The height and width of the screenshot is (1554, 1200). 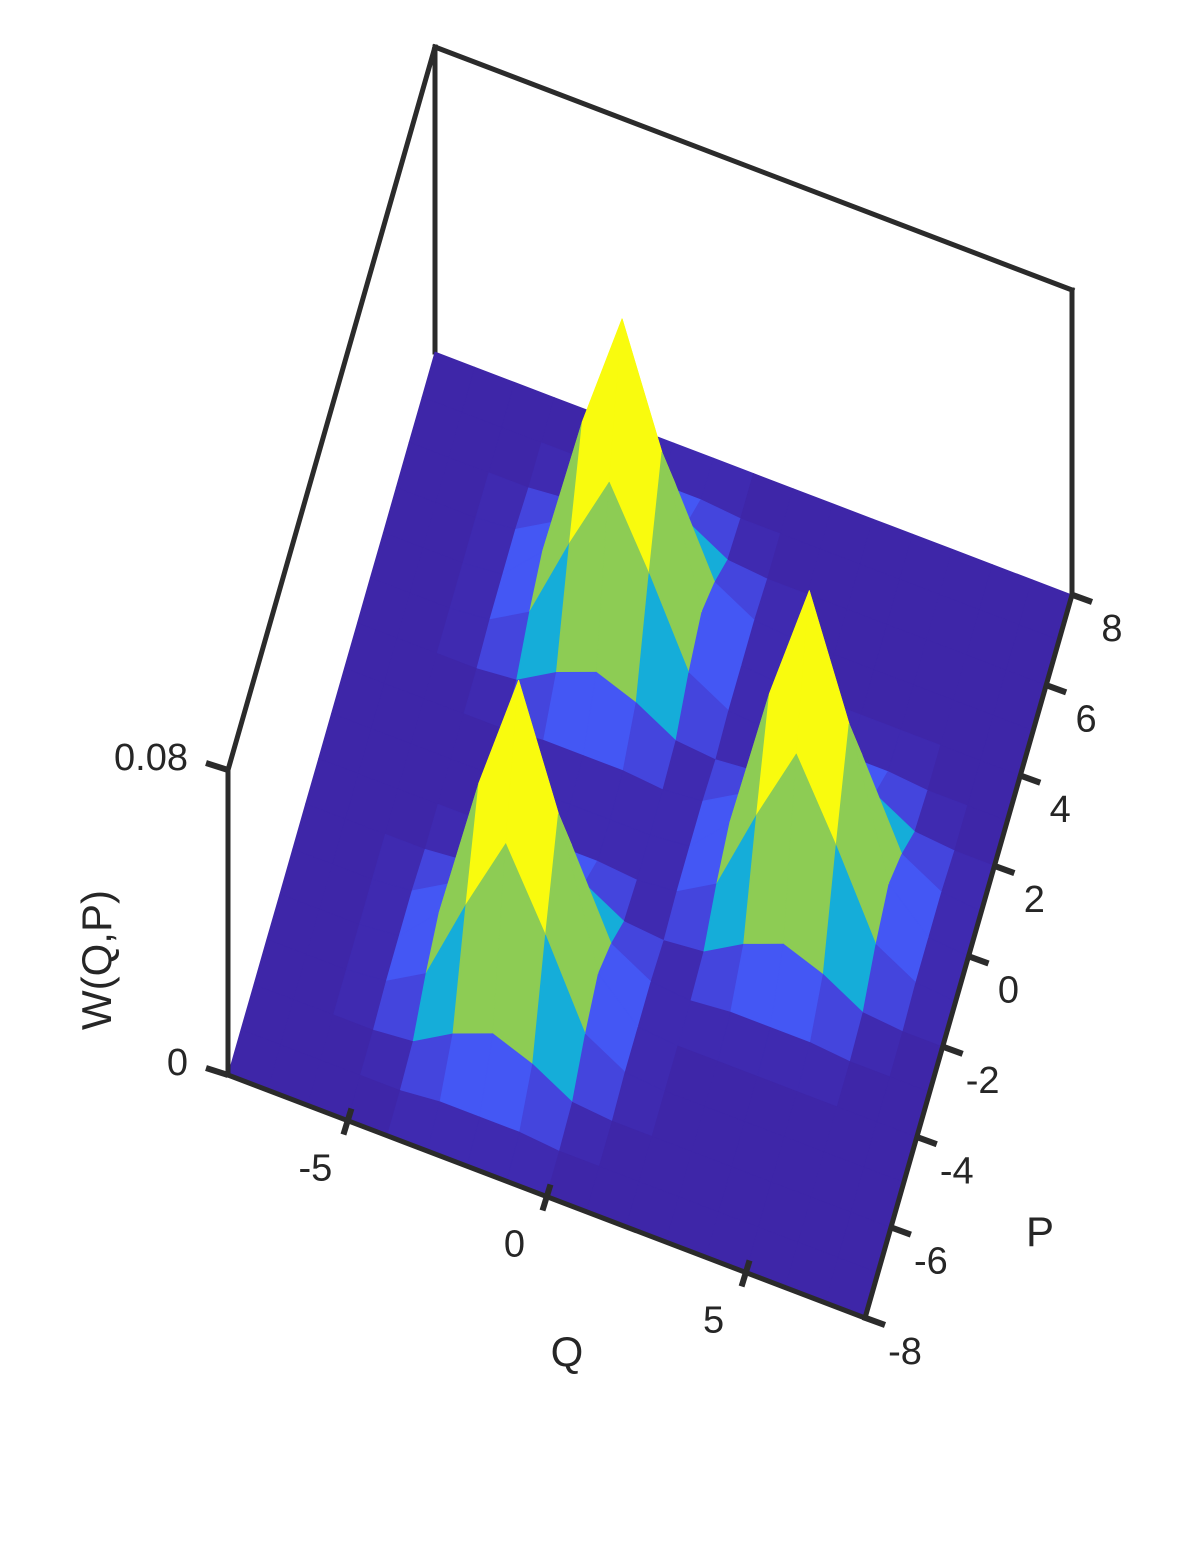 What do you see at coordinates (514, 1245) in the screenshot?
I see `x-tick-label: 0` at bounding box center [514, 1245].